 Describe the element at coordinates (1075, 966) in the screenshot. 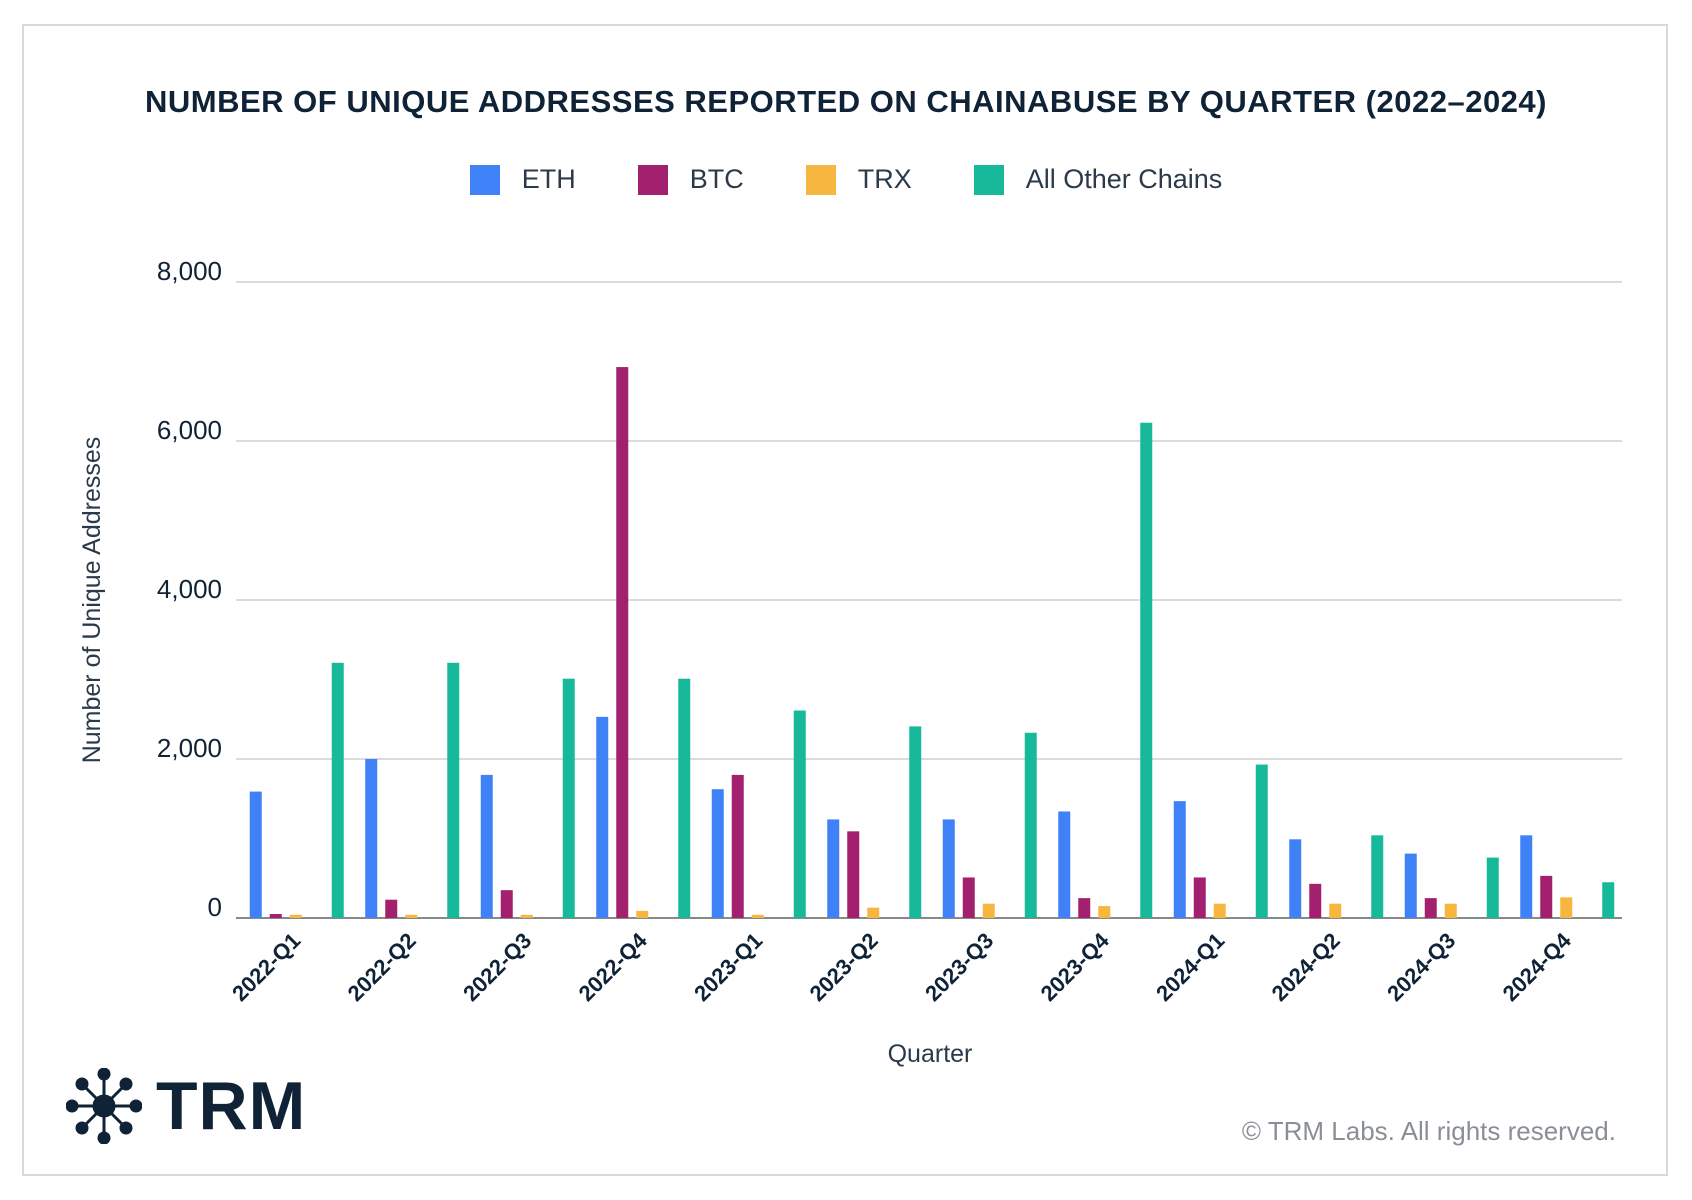

I see `x-tick-label: 2023-Q4` at that location.